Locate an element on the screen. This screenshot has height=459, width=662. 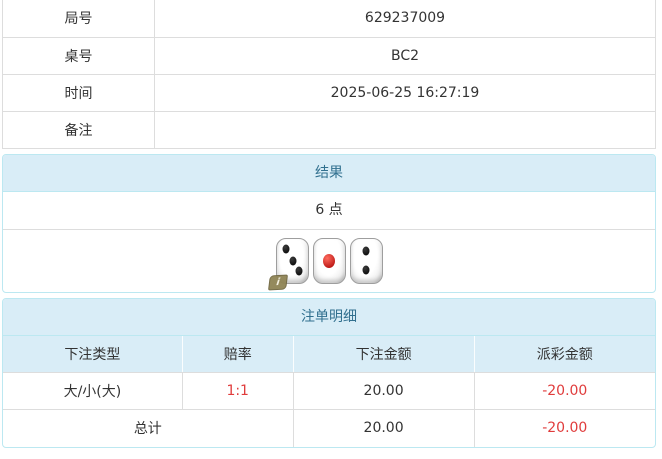
game-id-label: 局号 is located at coordinates (78, 19).